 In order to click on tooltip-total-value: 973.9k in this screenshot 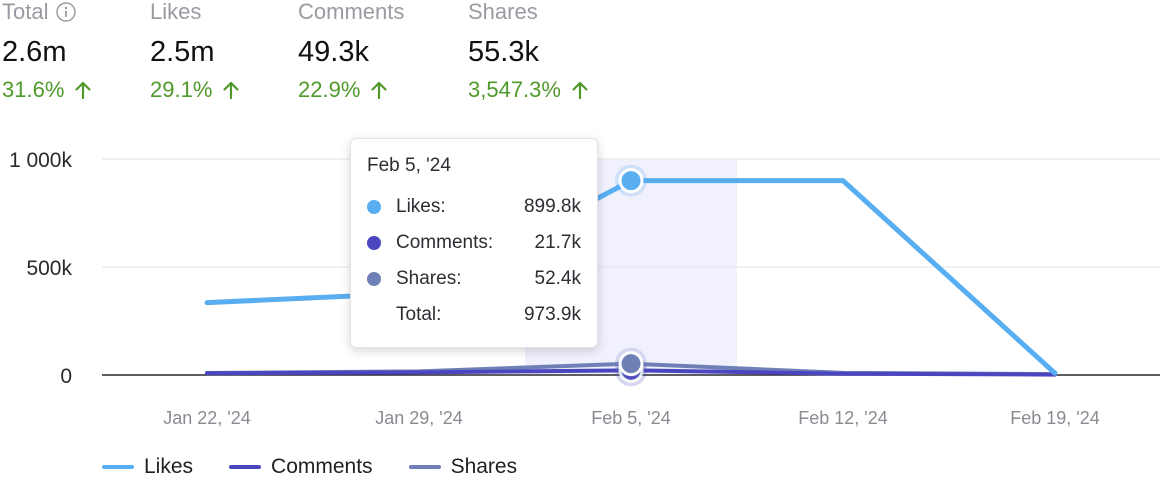, I will do `click(552, 314)`.